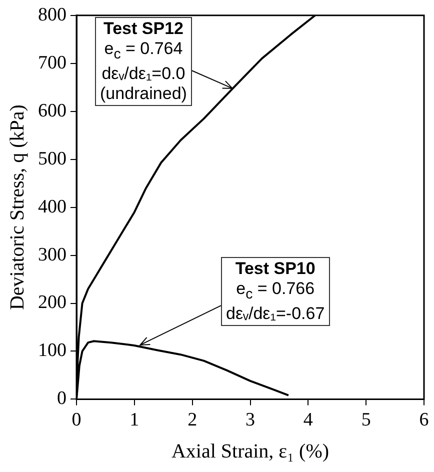  Describe the element at coordinates (52, 207) in the screenshot. I see `y-tick-label: 400` at that location.